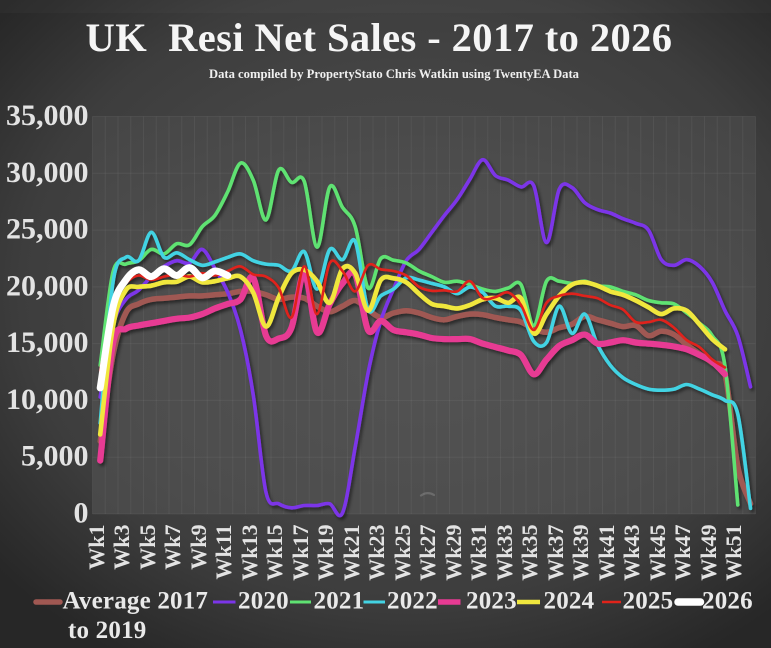  Describe the element at coordinates (580, 553) in the screenshot. I see `svg-text: Wk39` at that location.